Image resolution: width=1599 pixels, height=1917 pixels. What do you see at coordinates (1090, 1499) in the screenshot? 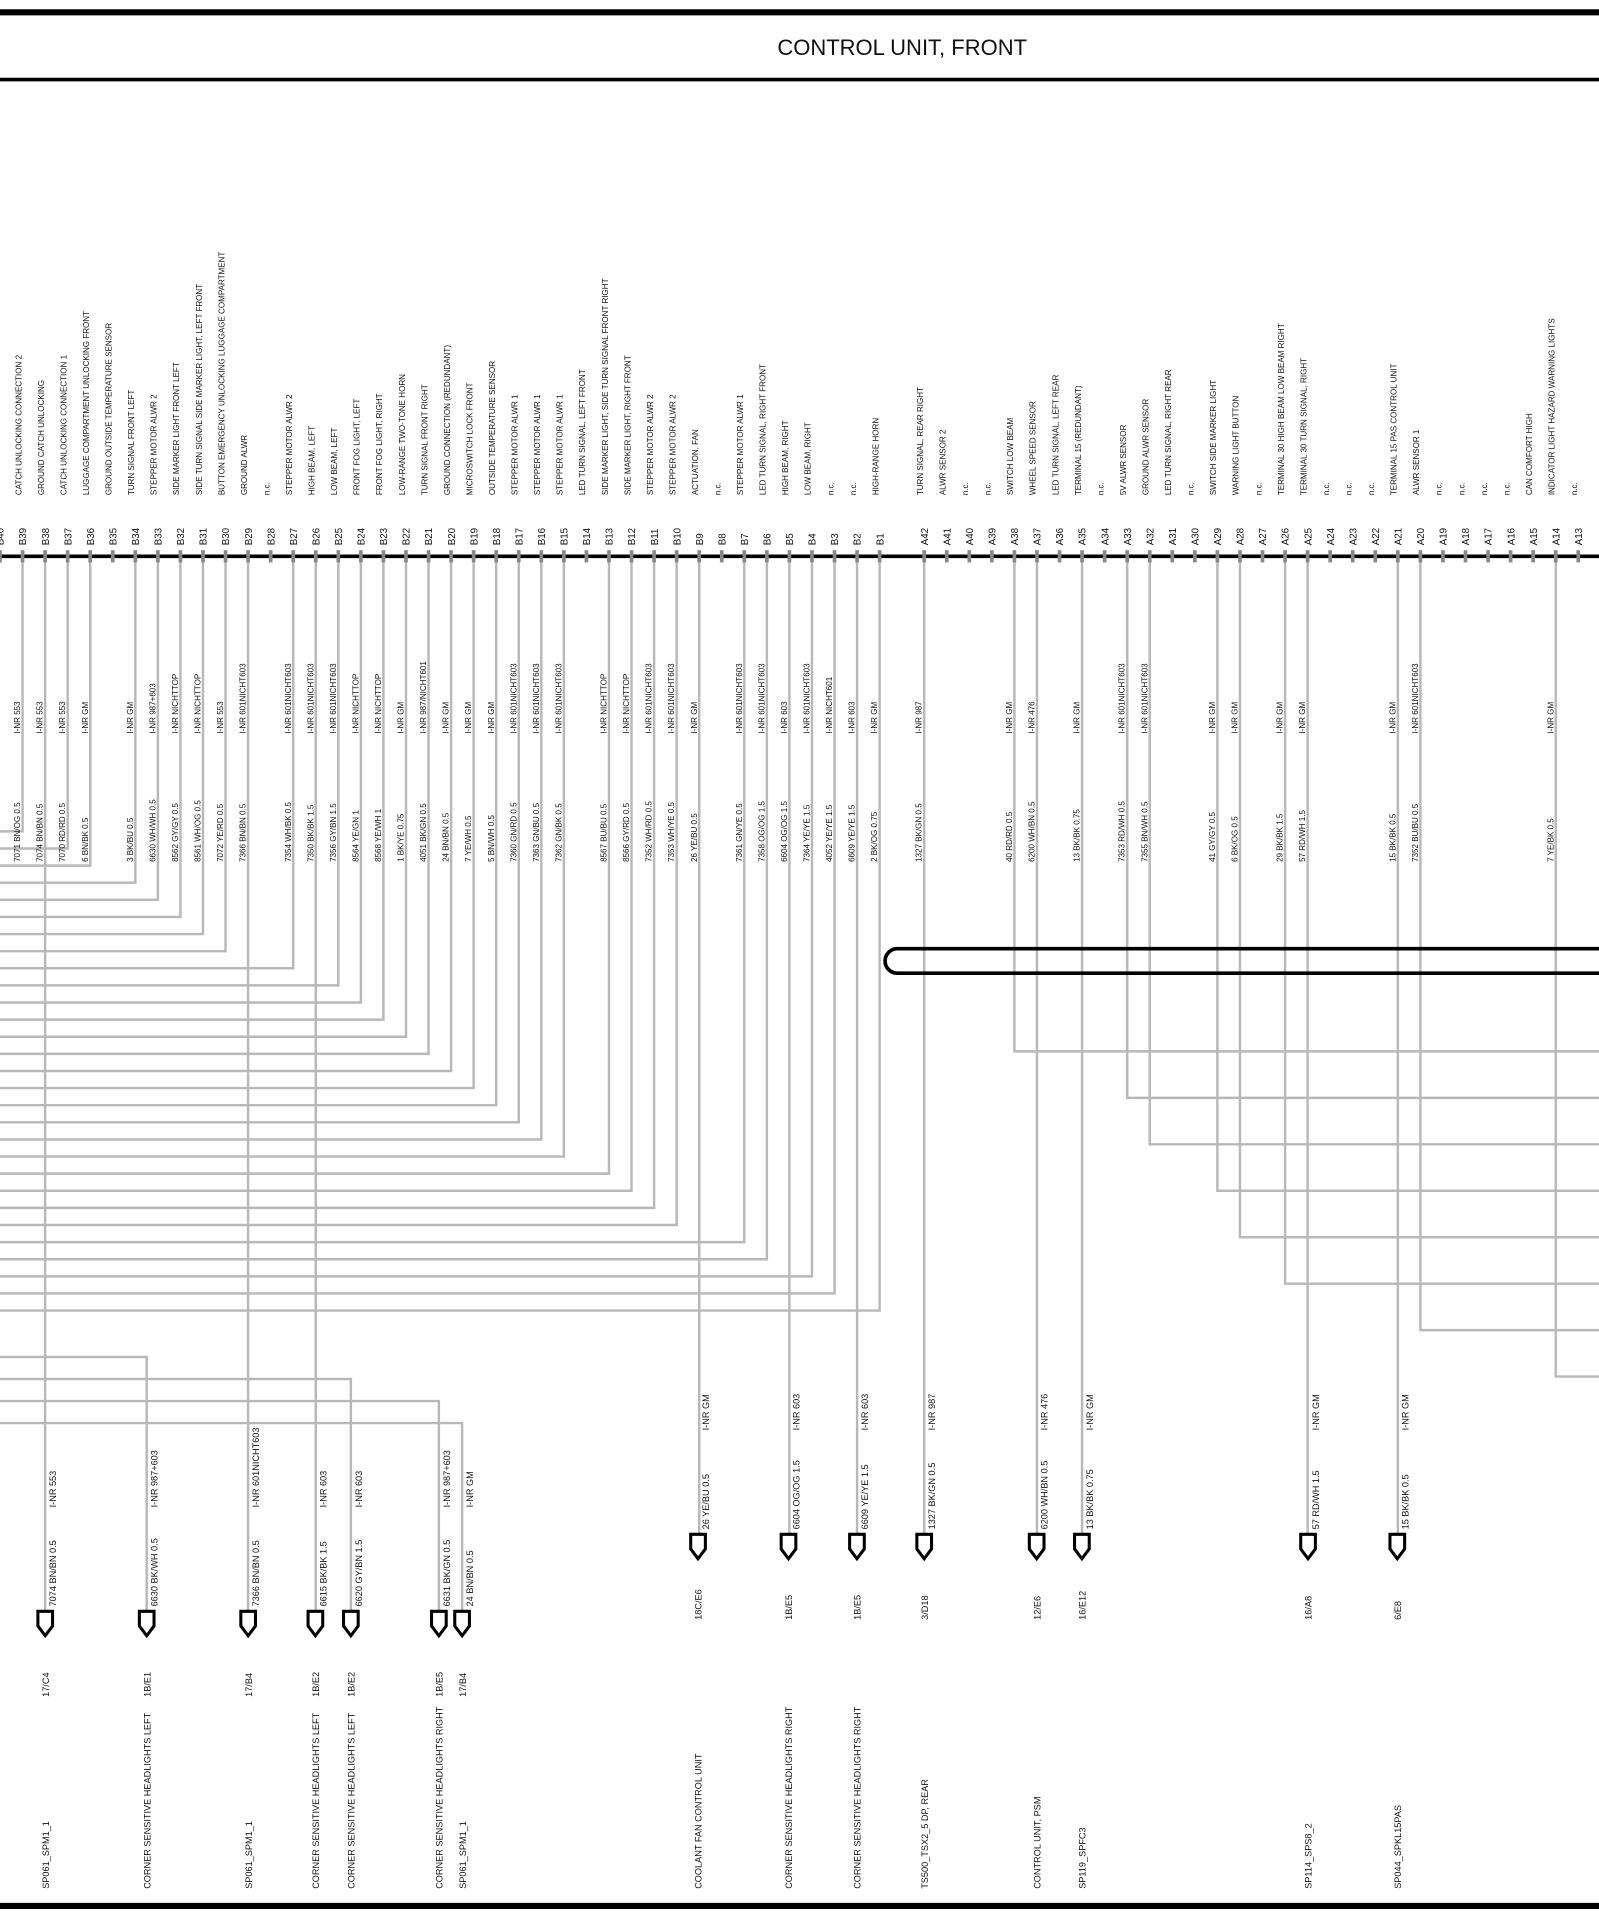
I see `connector-wire: 13 BK/BK 0.75` at bounding box center [1090, 1499].